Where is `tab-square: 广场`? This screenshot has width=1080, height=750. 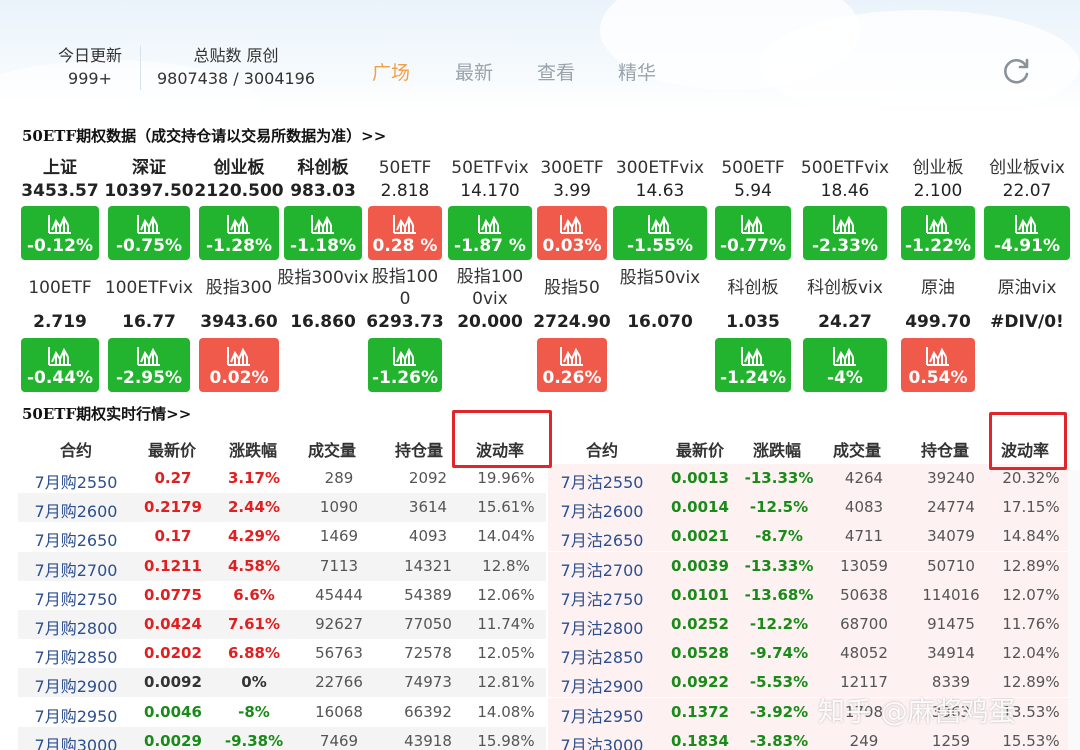 tab-square: 广场 is located at coordinates (391, 73).